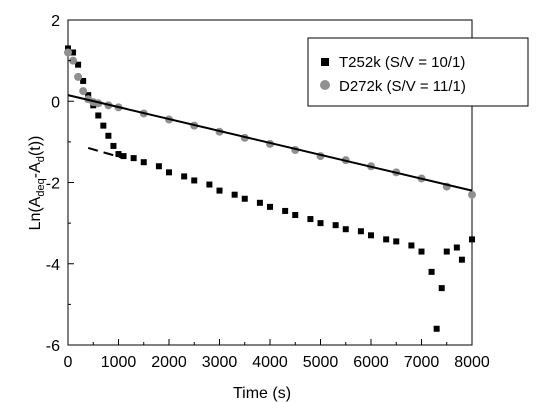 The width and height of the screenshot is (550, 402). Describe the element at coordinates (55, 21) in the screenshot. I see `y-tick-label: 2` at that location.